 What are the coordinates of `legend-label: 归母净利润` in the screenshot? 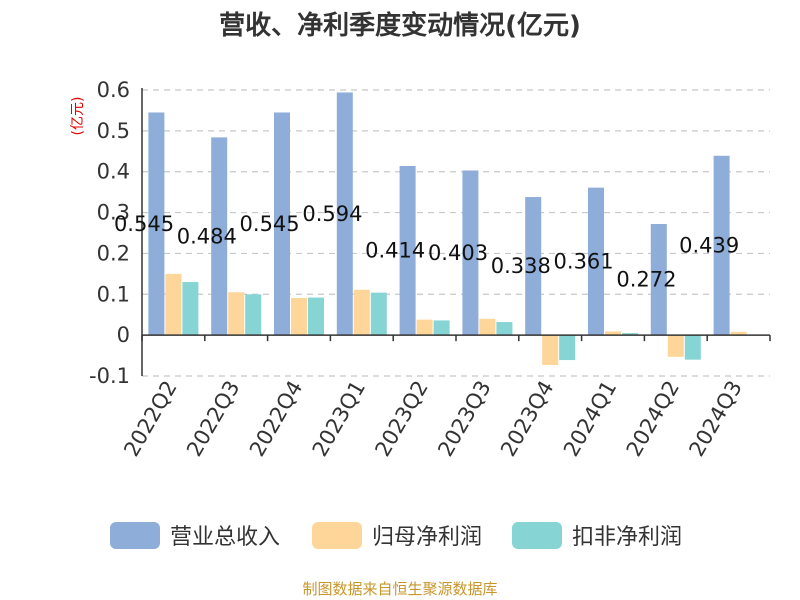 It's located at (427, 537).